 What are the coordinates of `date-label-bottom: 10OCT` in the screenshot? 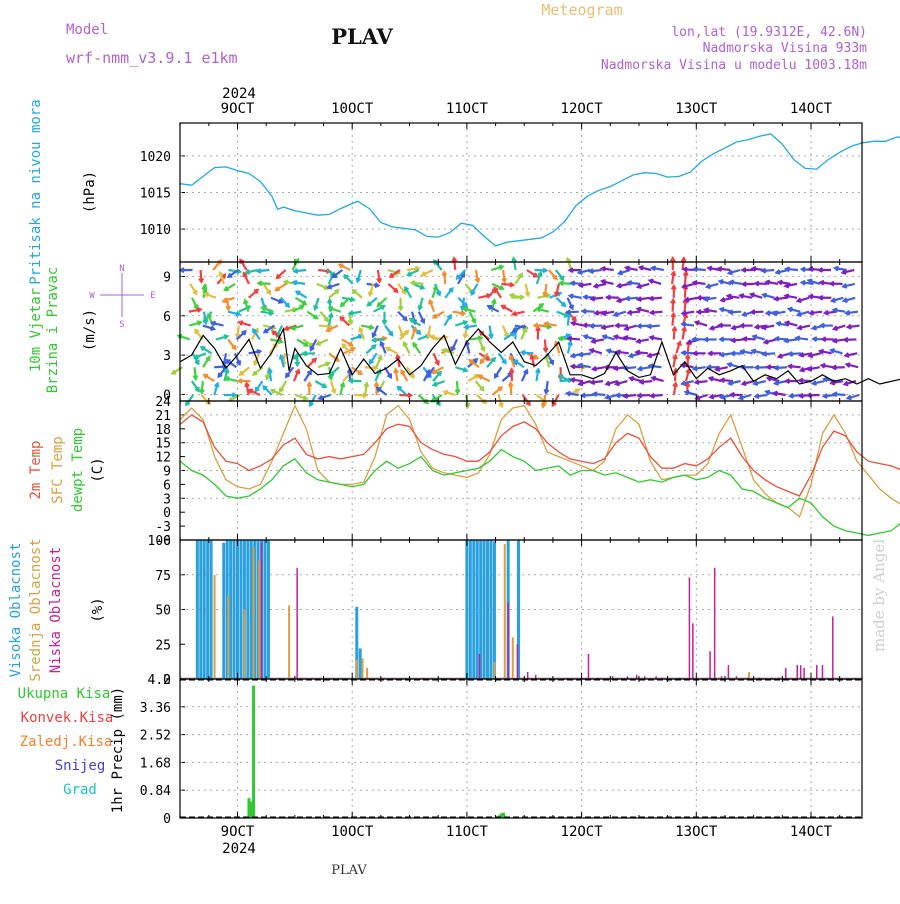 It's located at (352, 832).